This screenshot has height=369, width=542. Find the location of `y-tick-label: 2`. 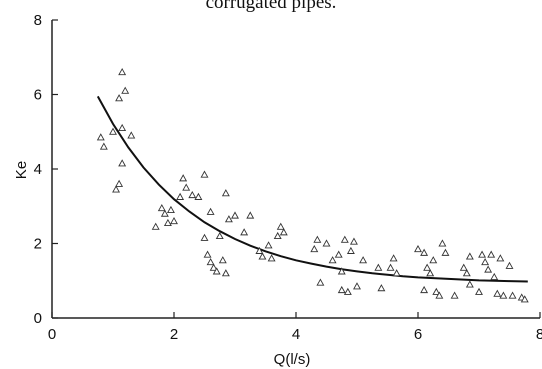

y-tick-label: 2 is located at coordinates (38, 244).